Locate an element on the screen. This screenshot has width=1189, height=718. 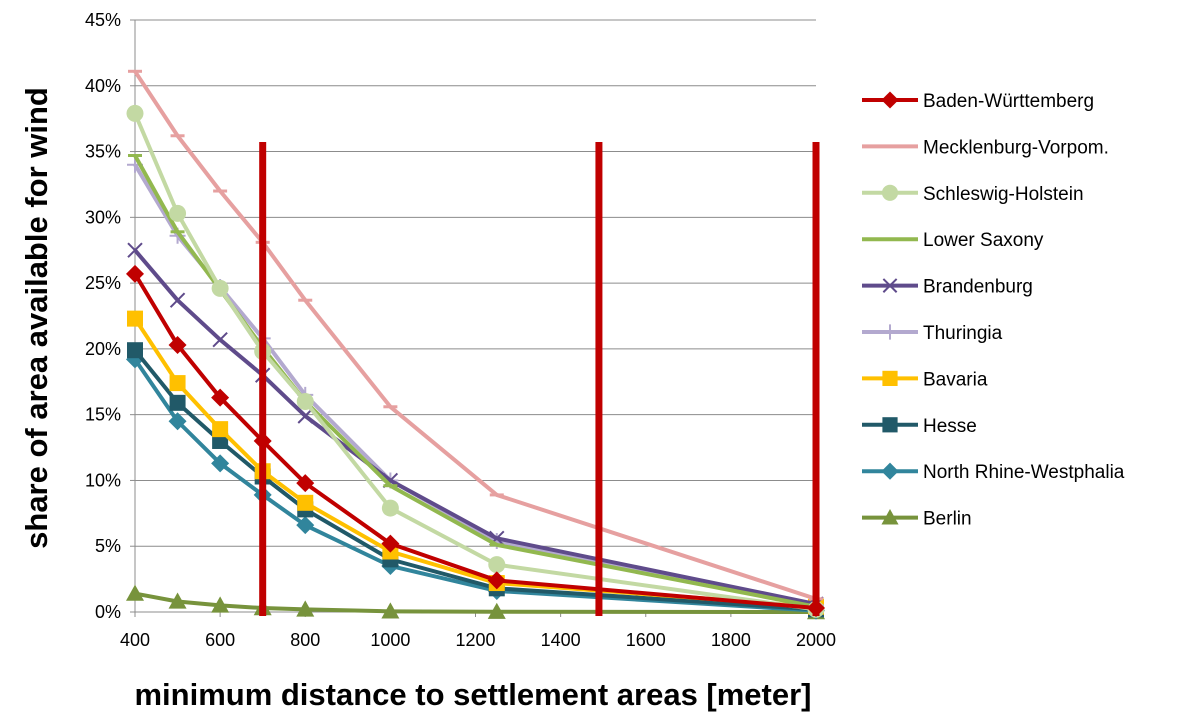
legend-label: Hesse is located at coordinates (950, 426).